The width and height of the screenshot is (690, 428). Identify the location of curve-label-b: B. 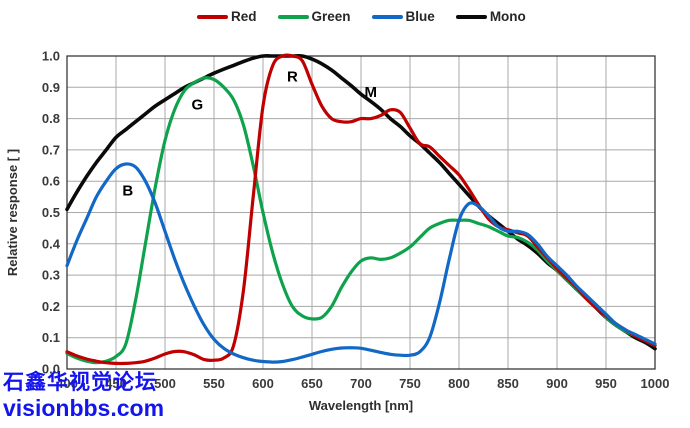
(127, 191).